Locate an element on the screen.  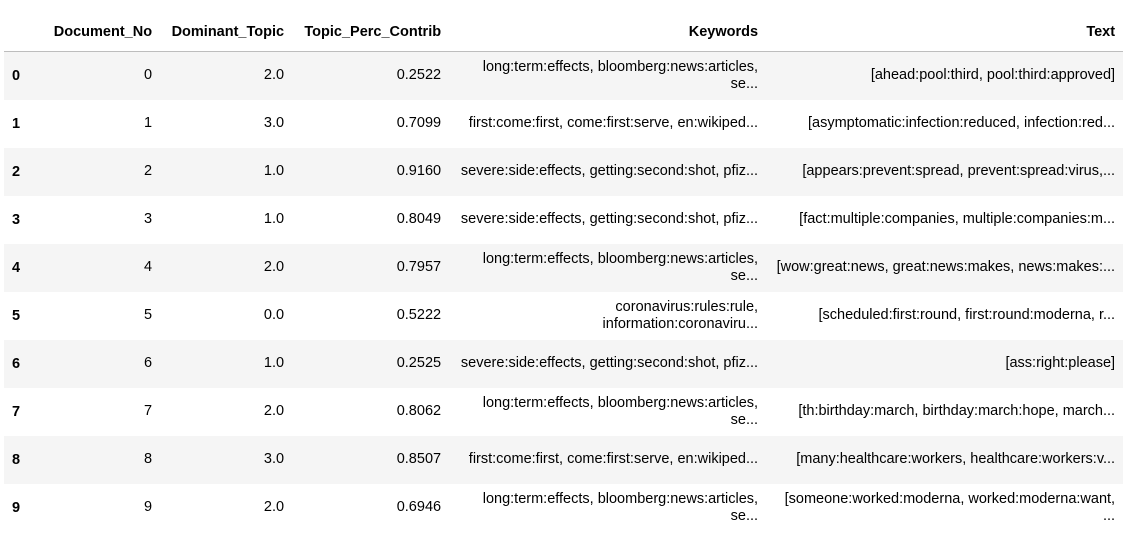
header-text: Text is located at coordinates (945, 32).